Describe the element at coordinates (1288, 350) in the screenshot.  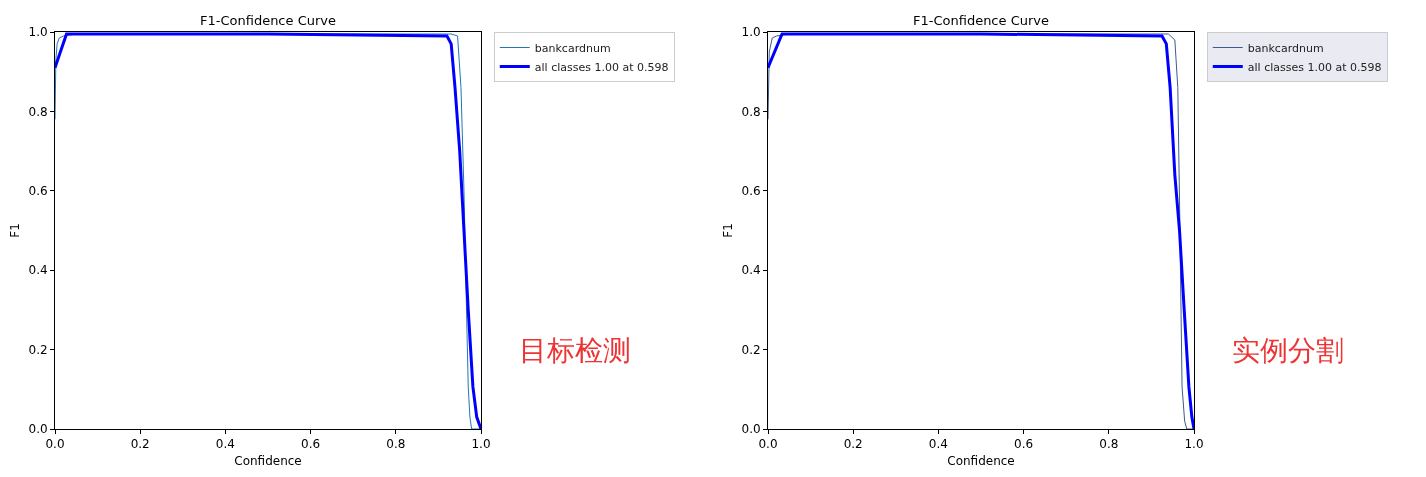
I see `text: 实例分割` at that location.